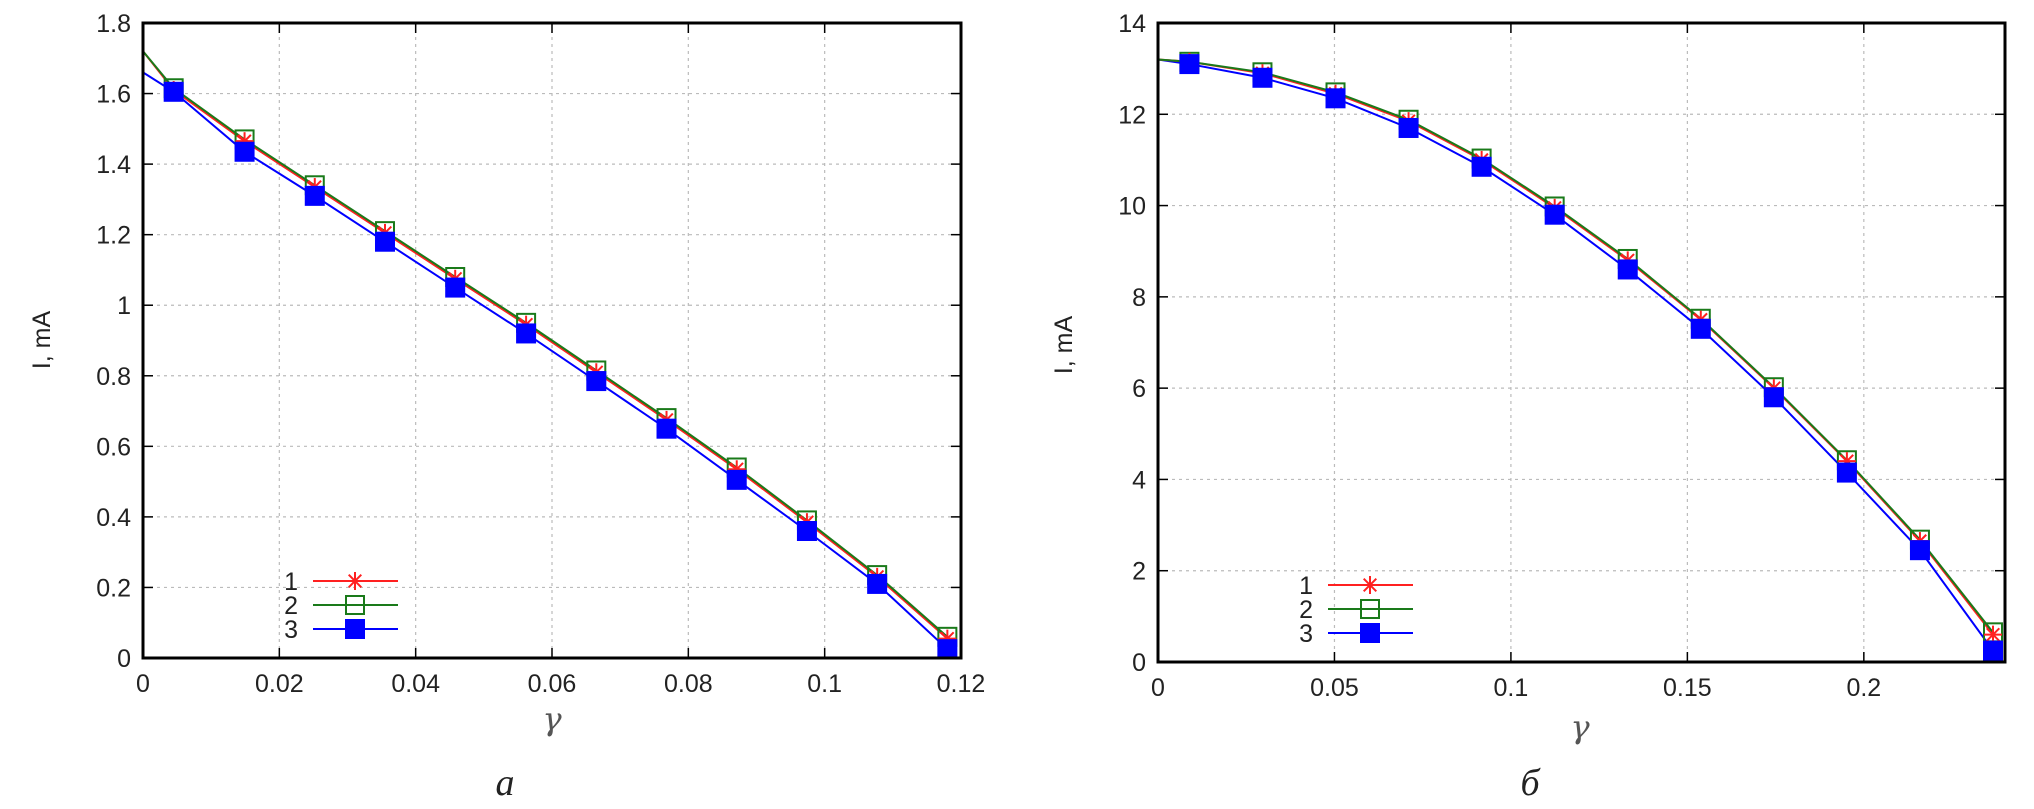  What do you see at coordinates (1530, 783) in the screenshot?
I see `chart-caption: б` at bounding box center [1530, 783].